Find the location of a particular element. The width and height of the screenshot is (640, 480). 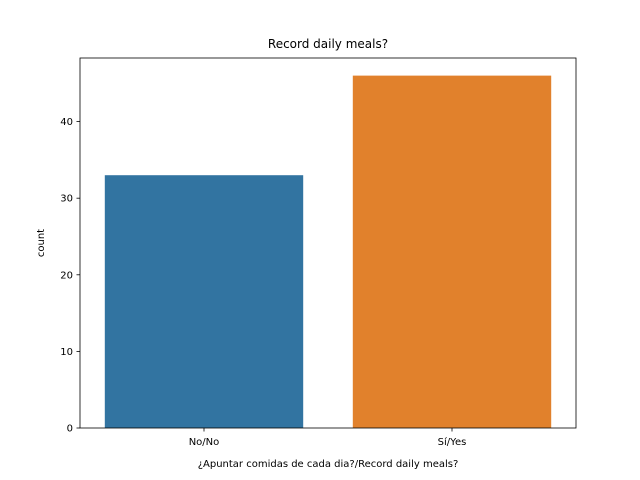

y-tick-label: 30 is located at coordinates (66, 199).